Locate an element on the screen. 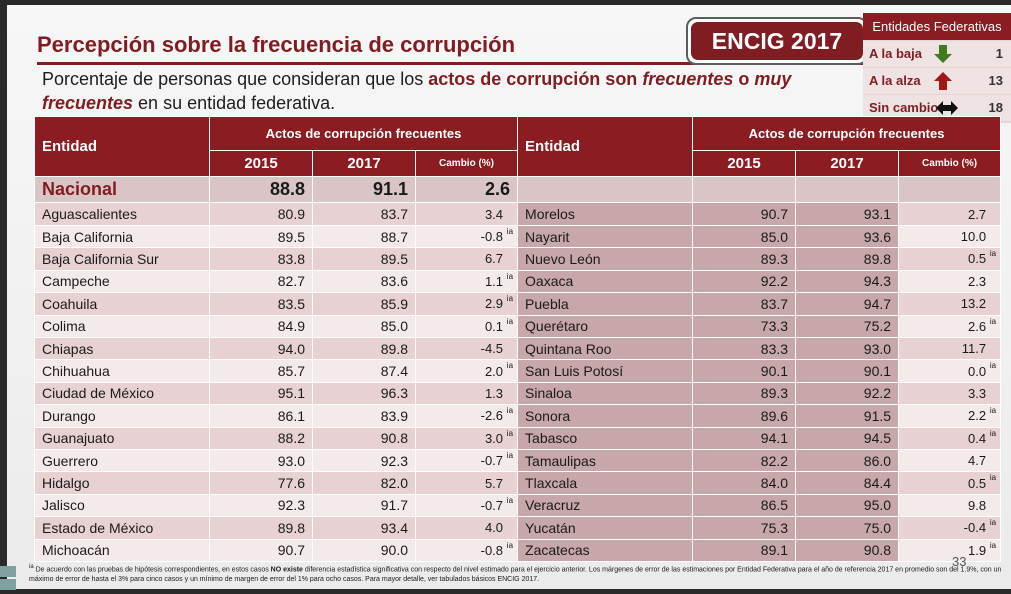 The image size is (1011, 594). value-2015: 89.8 is located at coordinates (261, 528).